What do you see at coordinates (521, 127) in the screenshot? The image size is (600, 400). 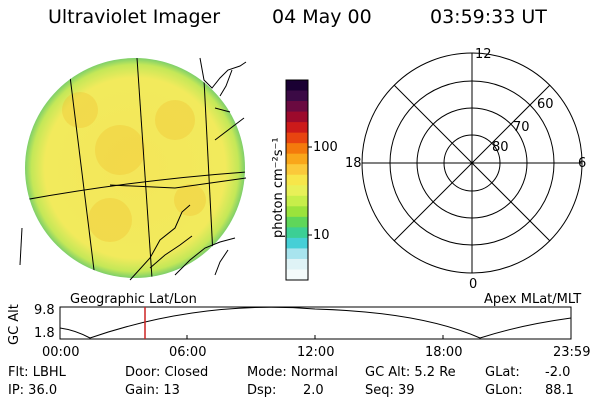 I see `mlat-70-label: 70` at bounding box center [521, 127].